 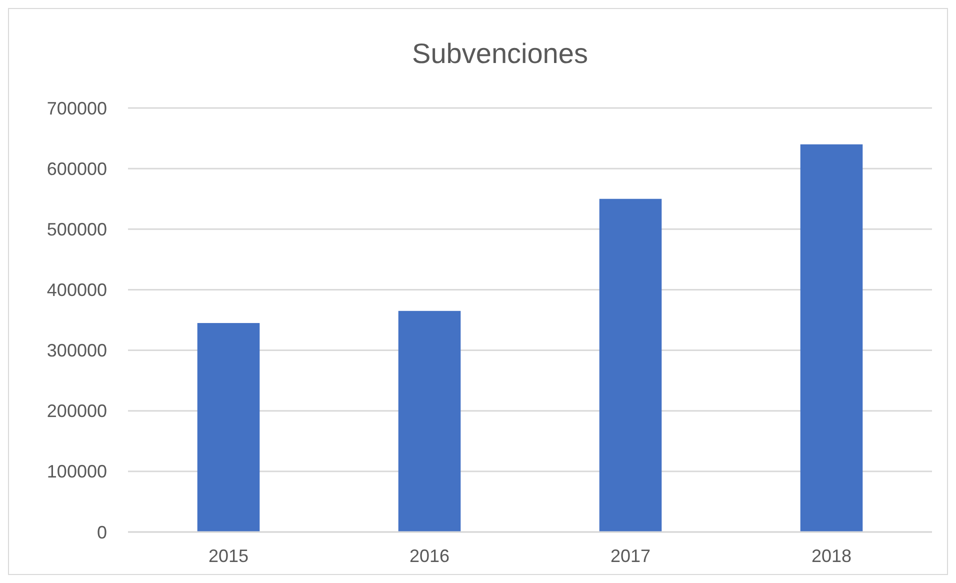 What do you see at coordinates (228, 556) in the screenshot?
I see `x-tick-label: 2015` at bounding box center [228, 556].